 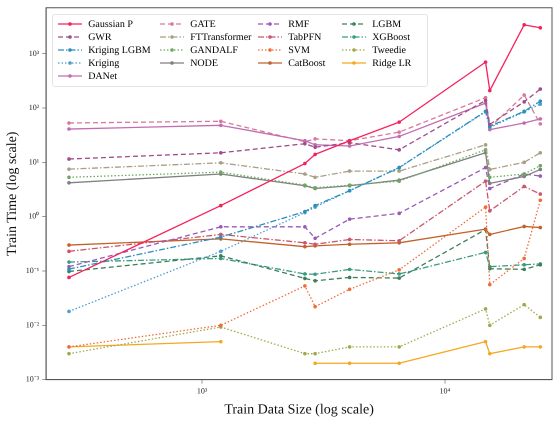 I want to click on legend-label: DANet, so click(x=103, y=76).